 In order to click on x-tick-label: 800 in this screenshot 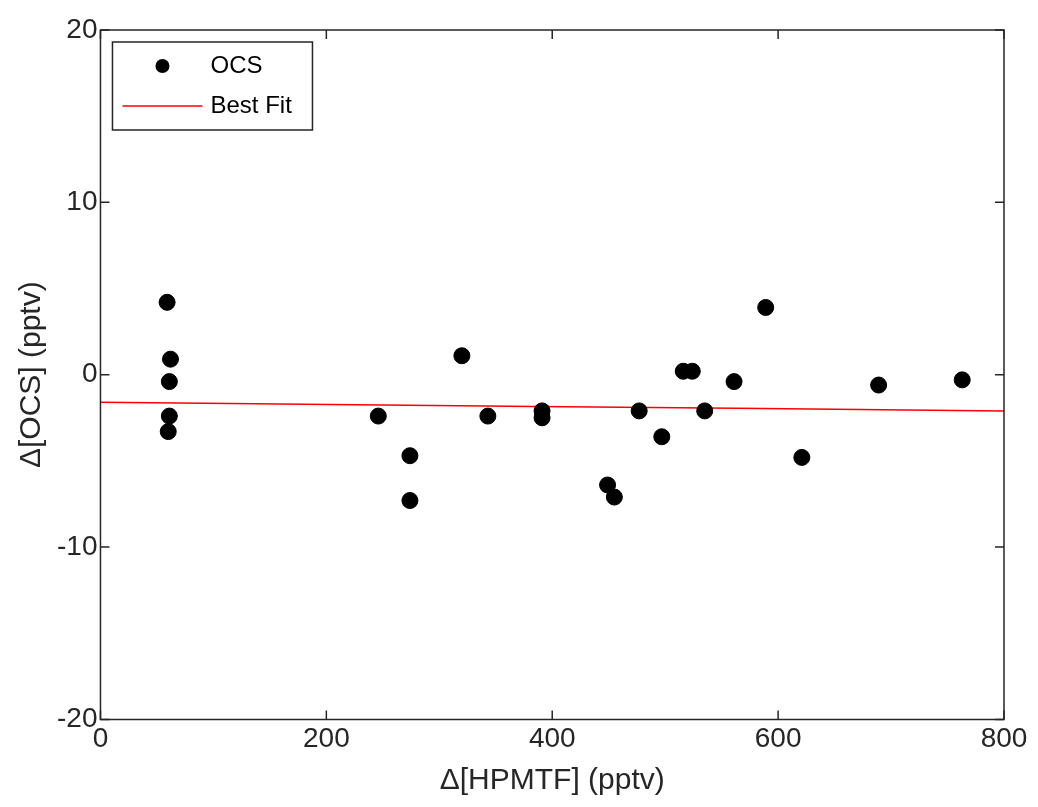, I will do `click(1004, 737)`.